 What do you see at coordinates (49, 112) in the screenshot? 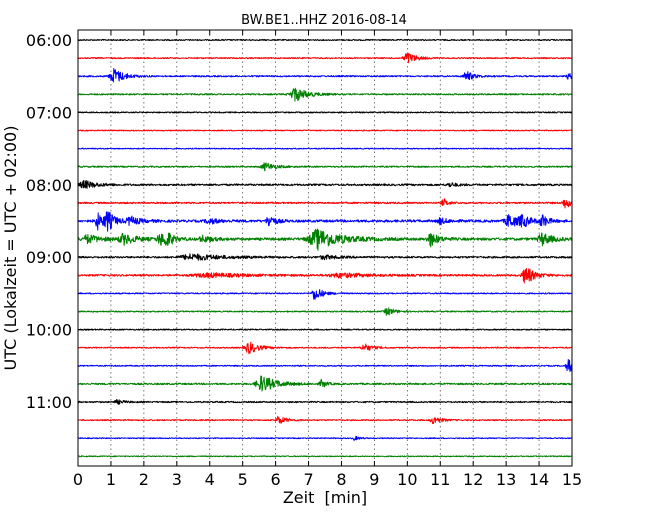
I see `y-tick-label: 07:00` at bounding box center [49, 112].